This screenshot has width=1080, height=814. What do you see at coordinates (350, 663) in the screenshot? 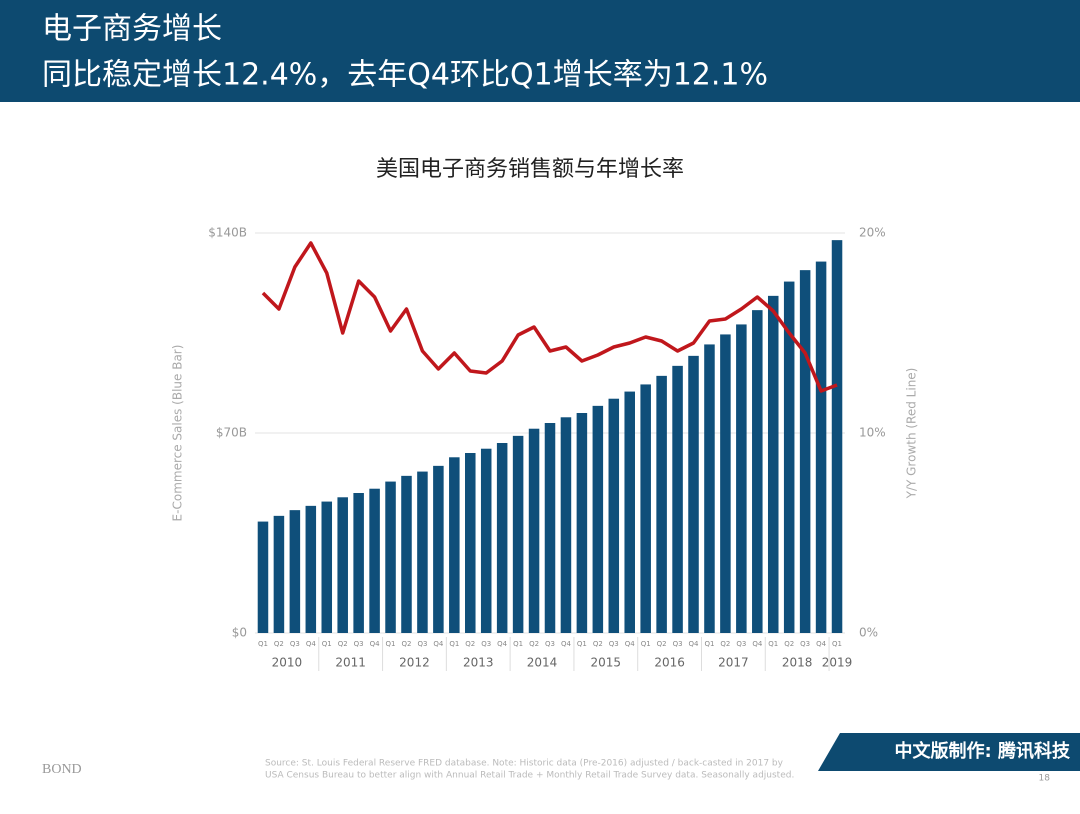
I see `year-label: 2011` at bounding box center [350, 663].